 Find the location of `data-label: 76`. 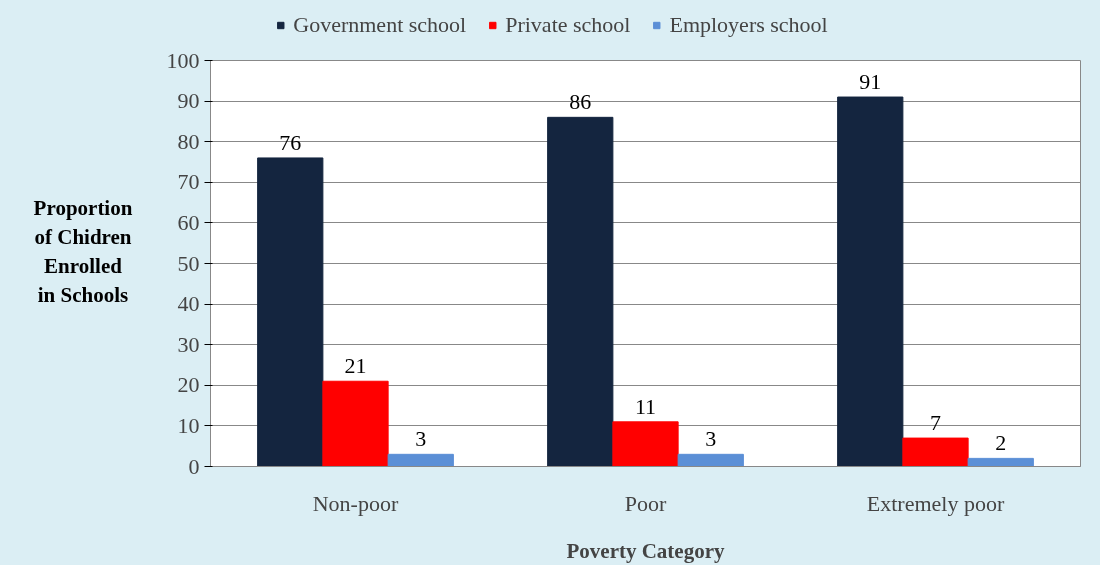

data-label: 76 is located at coordinates (290, 142).